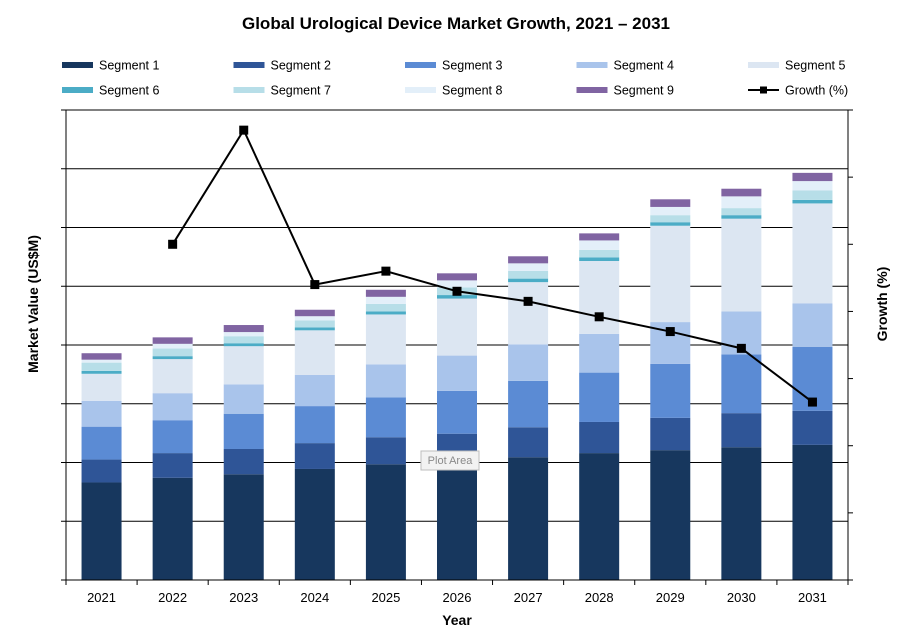 The width and height of the screenshot is (912, 638). Describe the element at coordinates (812, 201) in the screenshot. I see `bar-segment-6-2031` at that location.